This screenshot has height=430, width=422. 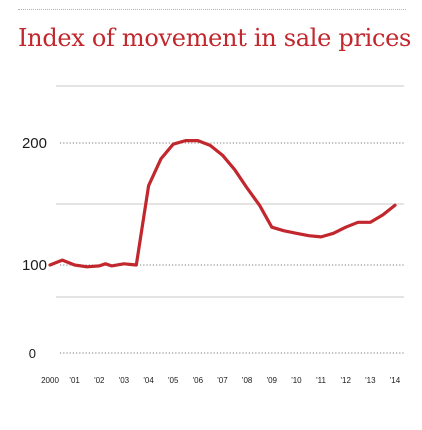 I want to click on x-tick-label: '06, so click(x=198, y=380).